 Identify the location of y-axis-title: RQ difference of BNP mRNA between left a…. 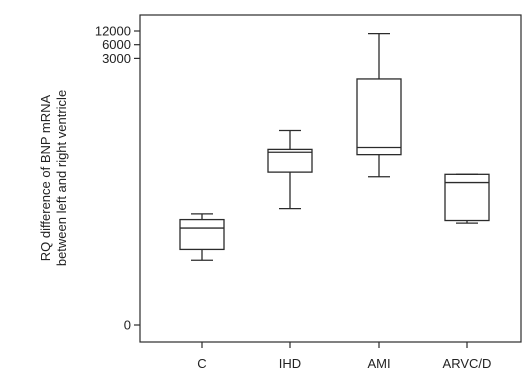
(53, 178).